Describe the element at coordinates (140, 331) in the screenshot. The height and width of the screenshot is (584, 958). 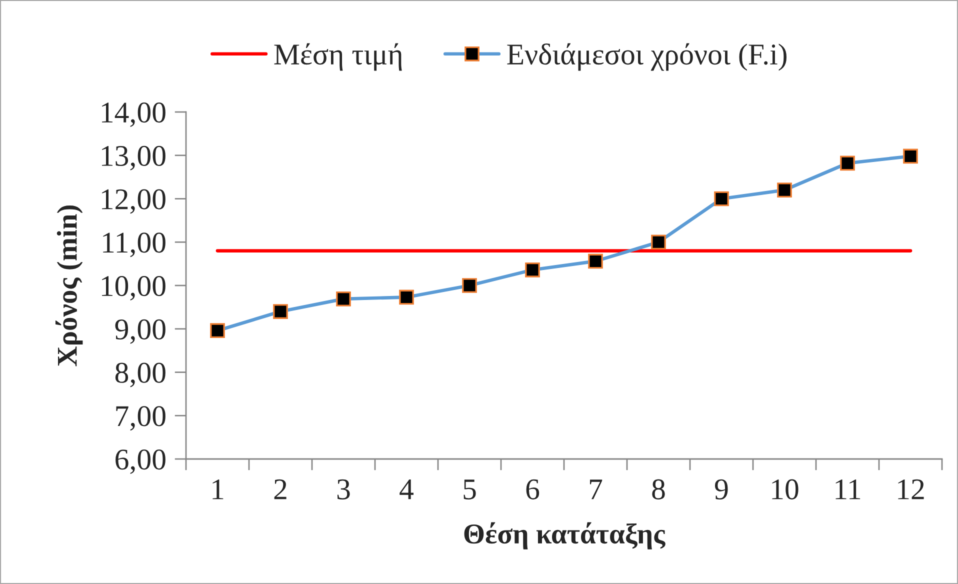
I see `y-tick-label: 9,00` at that location.